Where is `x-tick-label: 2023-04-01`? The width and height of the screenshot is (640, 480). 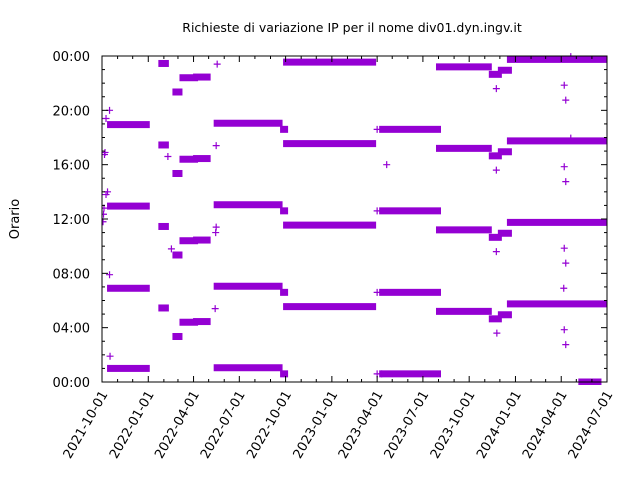 x-tick-label: 2023-04-01 is located at coordinates (361, 425).